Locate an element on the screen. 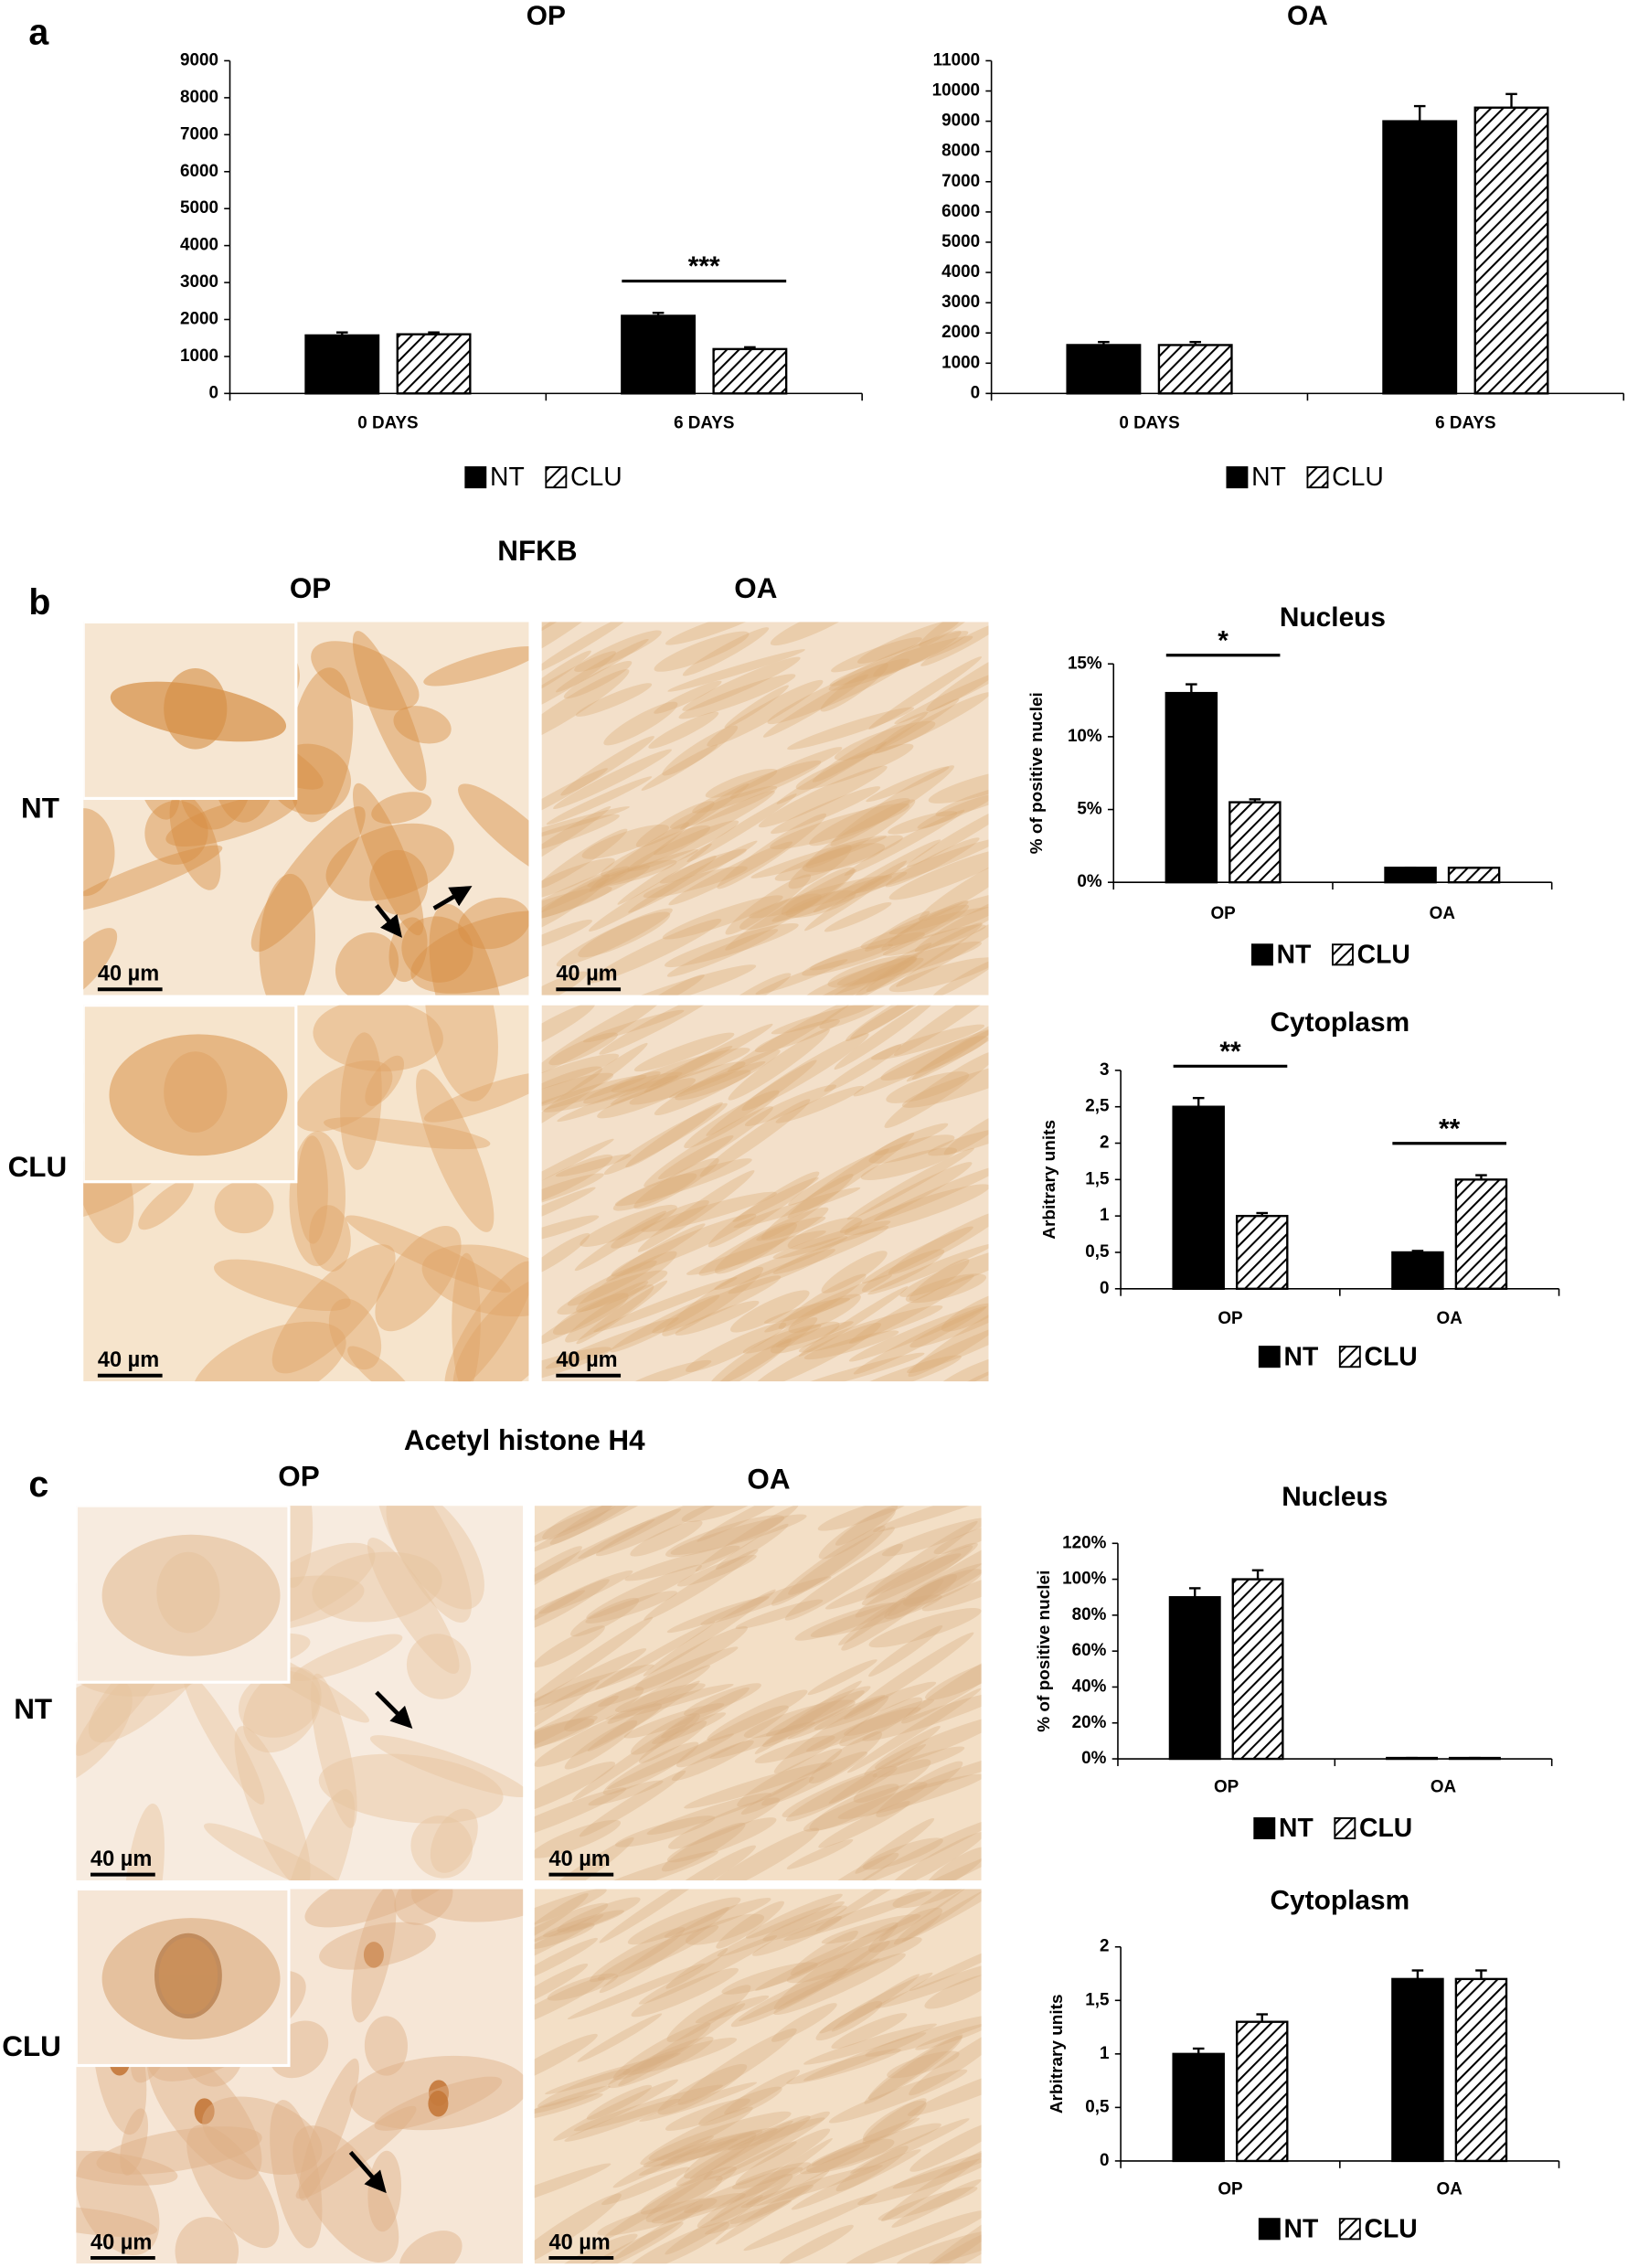 The image size is (1638, 2268). y-tick-label: 2000 is located at coordinates (961, 332).